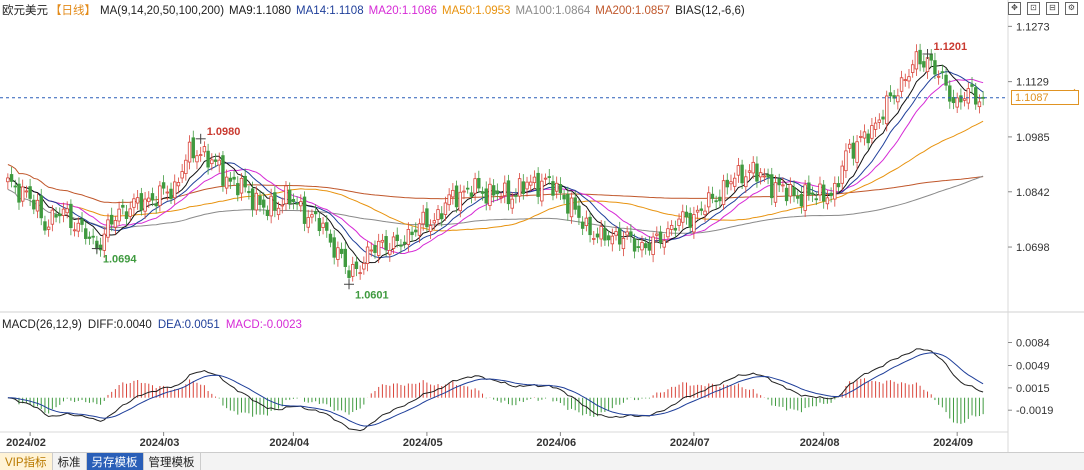 The image size is (1084, 470). I want to click on price-tick-label: 1.0842, so click(1033, 193).